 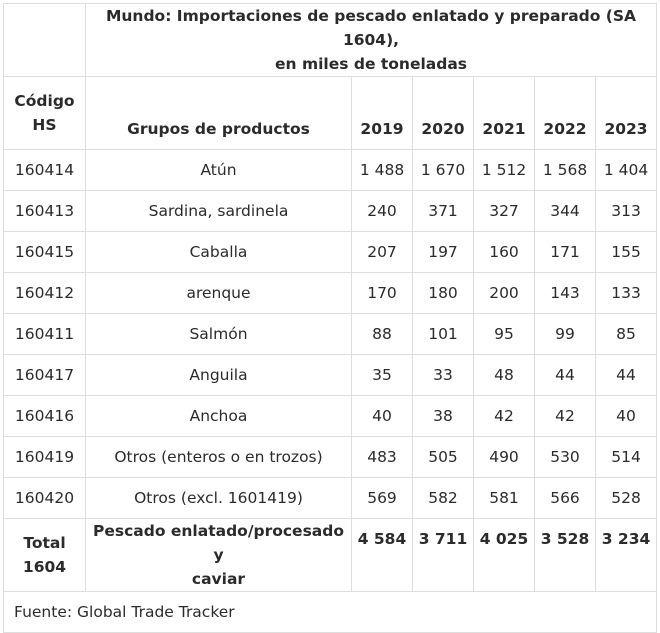 I want to click on table-row: 160415 Caballa 207 197 160 171 155, so click(x=330, y=252).